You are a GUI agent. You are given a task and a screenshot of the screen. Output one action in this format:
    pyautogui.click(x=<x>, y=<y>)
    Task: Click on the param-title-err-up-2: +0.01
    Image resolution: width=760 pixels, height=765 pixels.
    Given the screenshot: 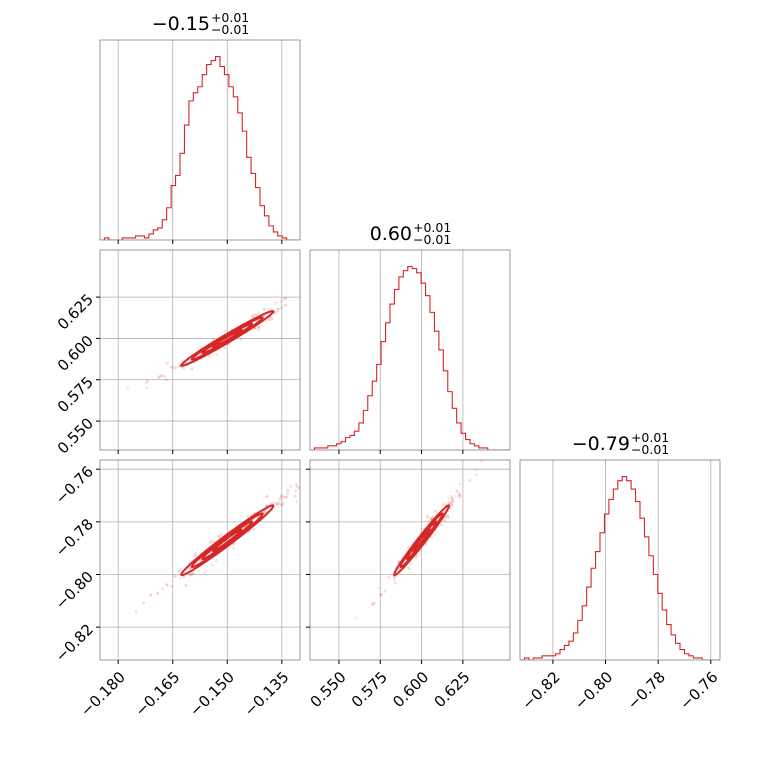 What is the action you would take?
    pyautogui.click(x=650, y=437)
    